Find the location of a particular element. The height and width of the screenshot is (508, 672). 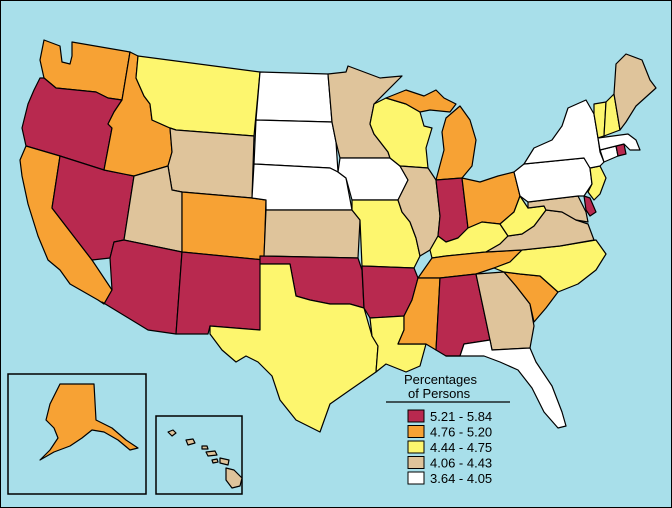

state-wyoming is located at coordinates (211, 163).